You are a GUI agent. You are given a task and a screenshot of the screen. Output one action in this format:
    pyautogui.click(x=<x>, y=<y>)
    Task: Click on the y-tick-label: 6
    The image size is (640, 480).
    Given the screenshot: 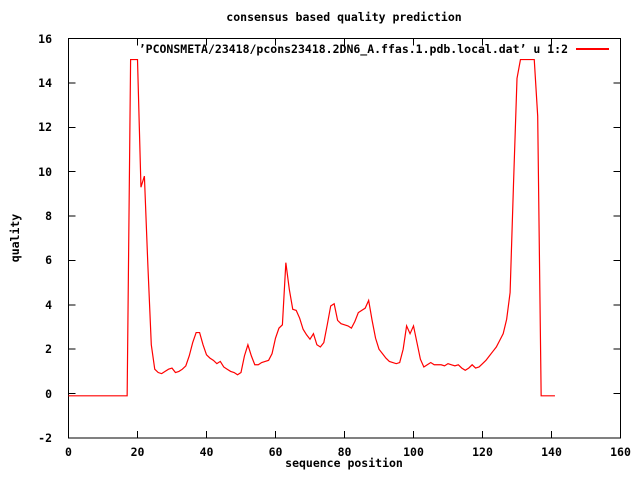 What is the action you would take?
    pyautogui.click(x=48, y=260)
    